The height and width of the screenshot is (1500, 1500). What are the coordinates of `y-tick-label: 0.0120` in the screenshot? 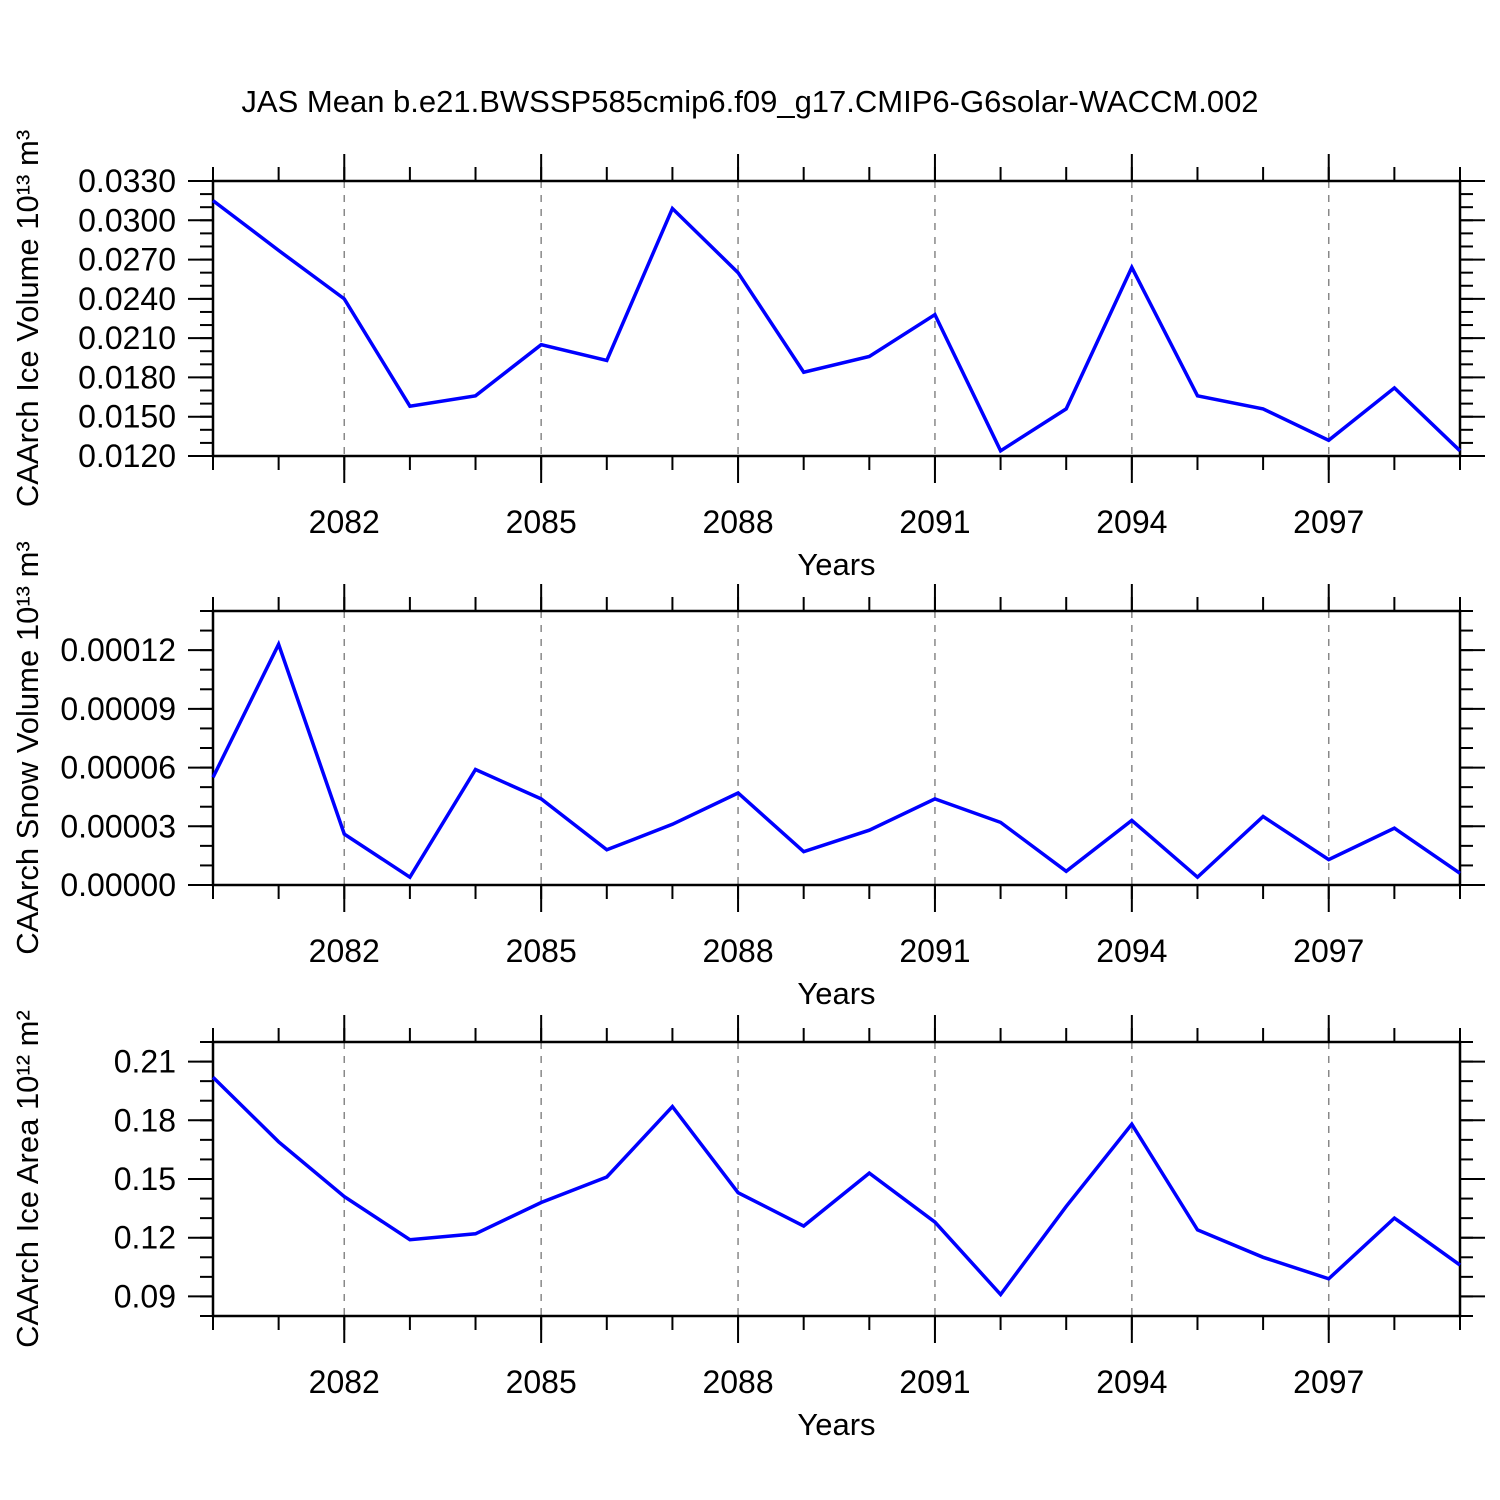 It's located at (127, 456).